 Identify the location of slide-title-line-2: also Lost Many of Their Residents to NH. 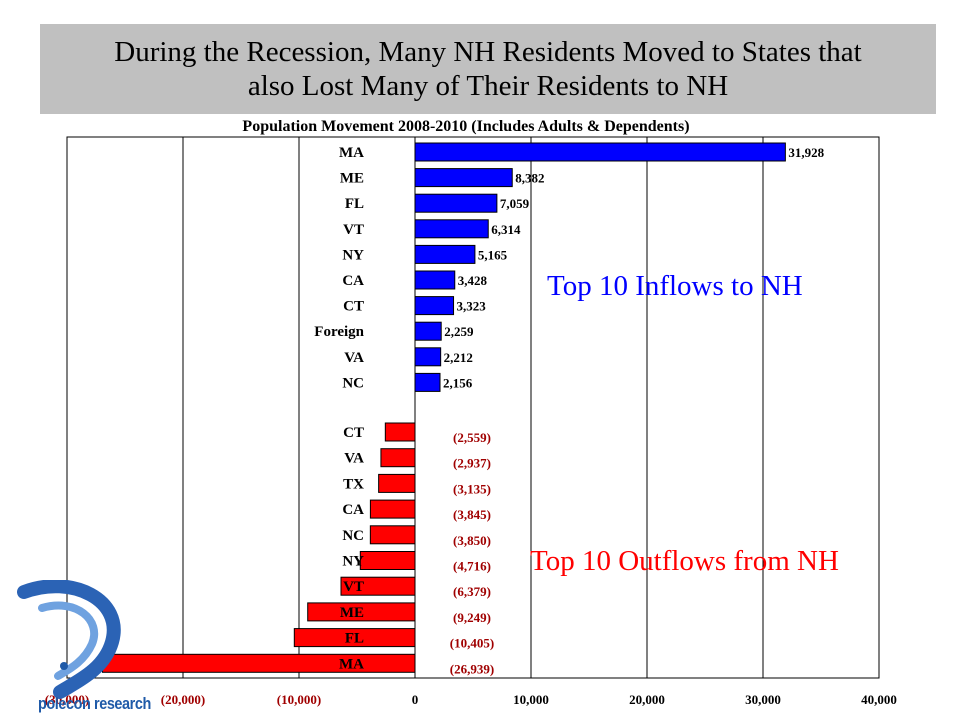
(488, 86).